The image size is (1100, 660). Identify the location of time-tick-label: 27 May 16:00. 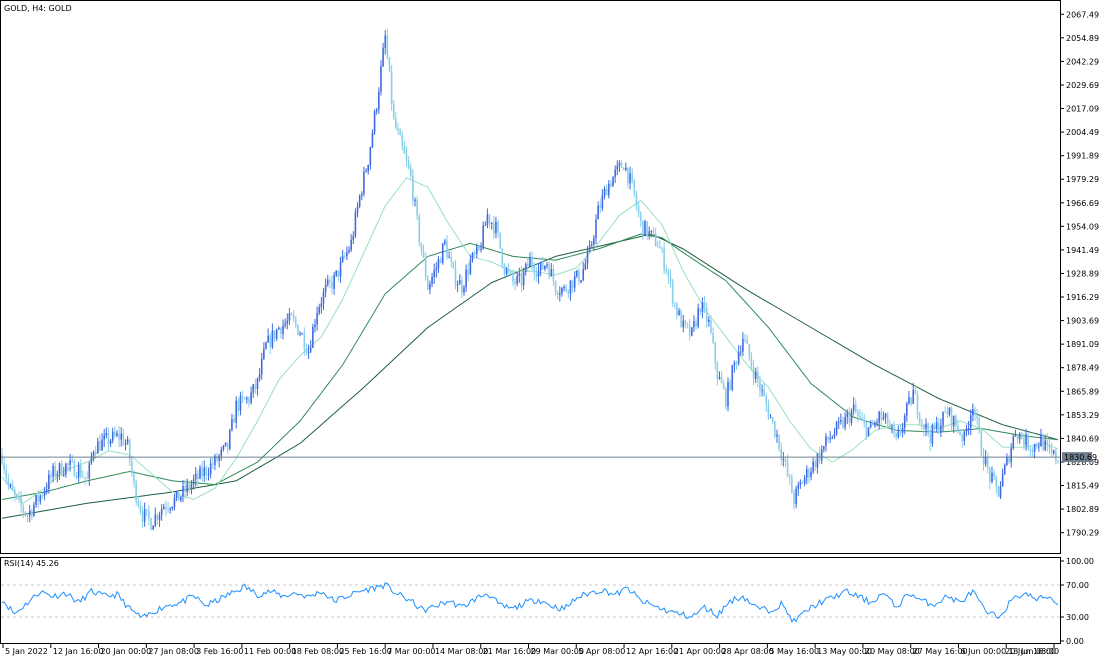
(940, 651).